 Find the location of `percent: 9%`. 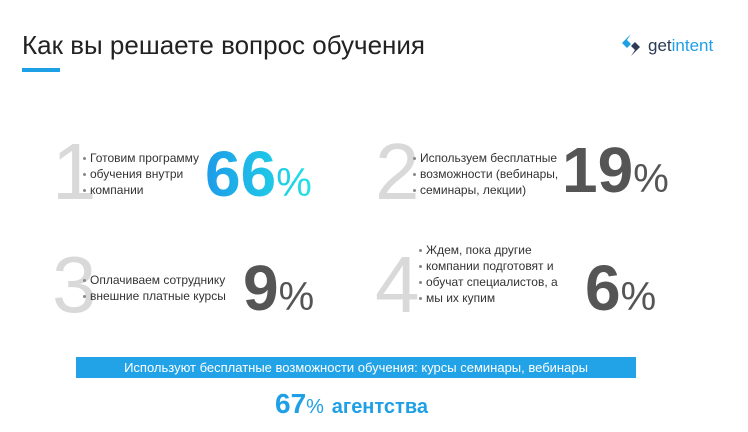

percent: 9% is located at coordinates (278, 288).